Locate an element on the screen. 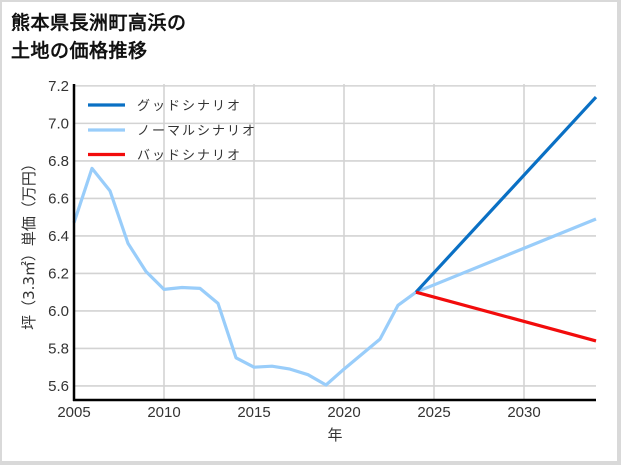  y-tick-label: 5.6 is located at coordinates (58, 386).